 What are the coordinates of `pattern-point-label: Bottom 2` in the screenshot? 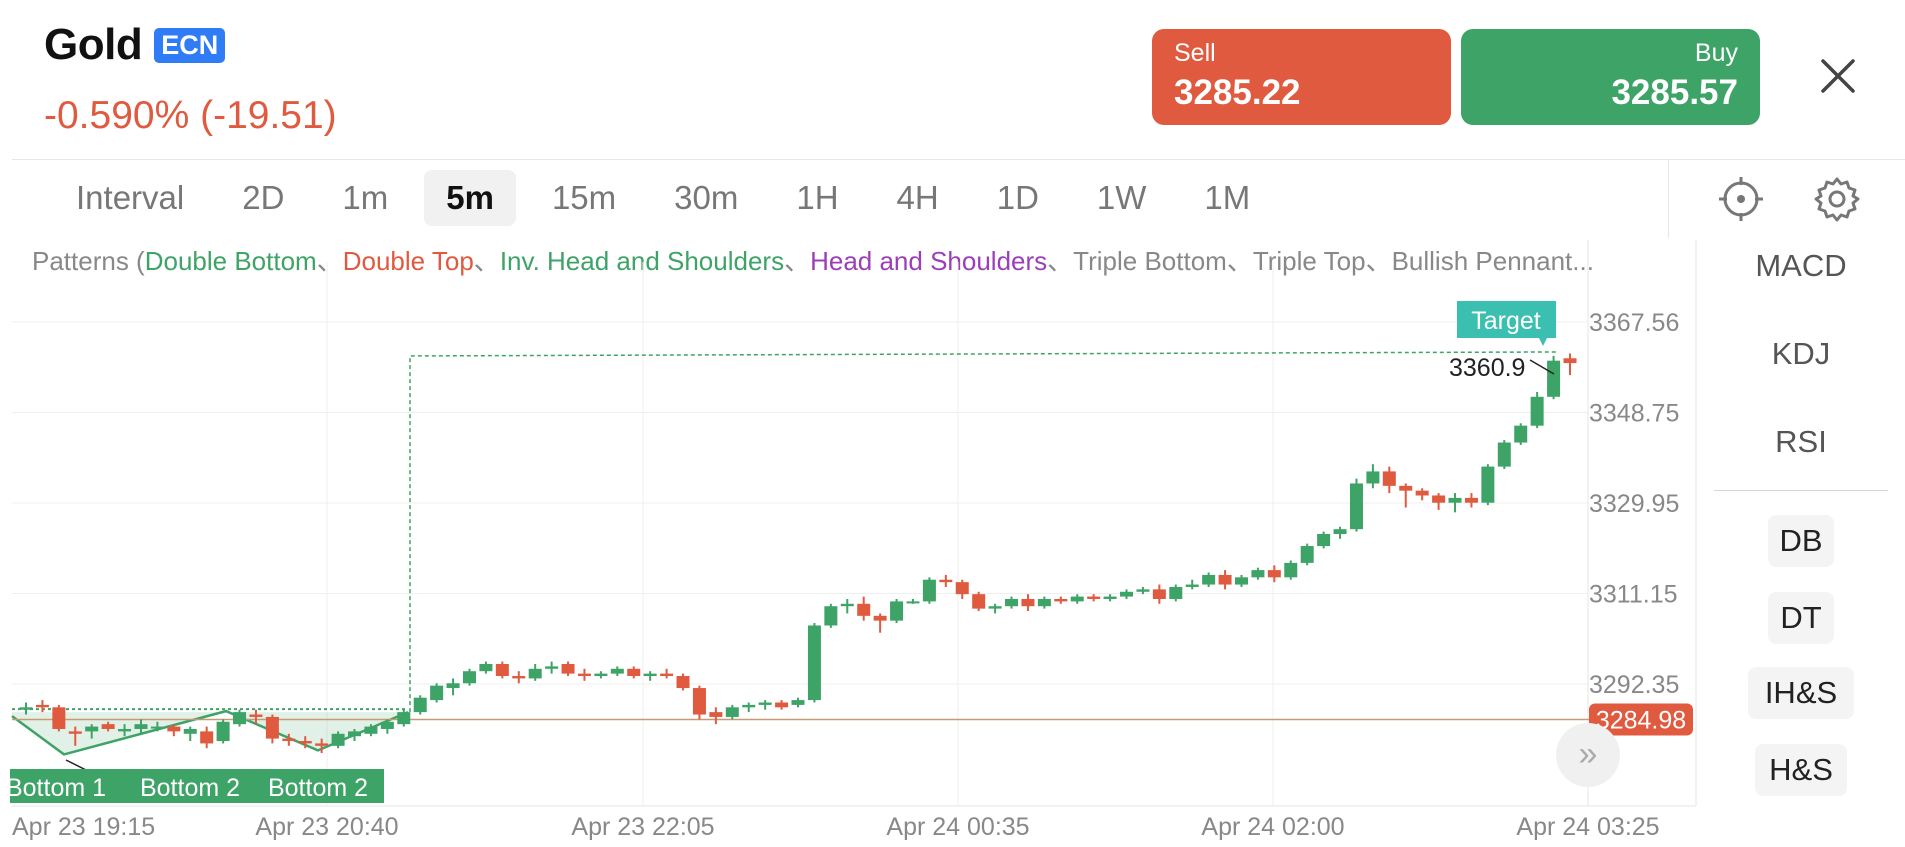 It's located at (318, 788).